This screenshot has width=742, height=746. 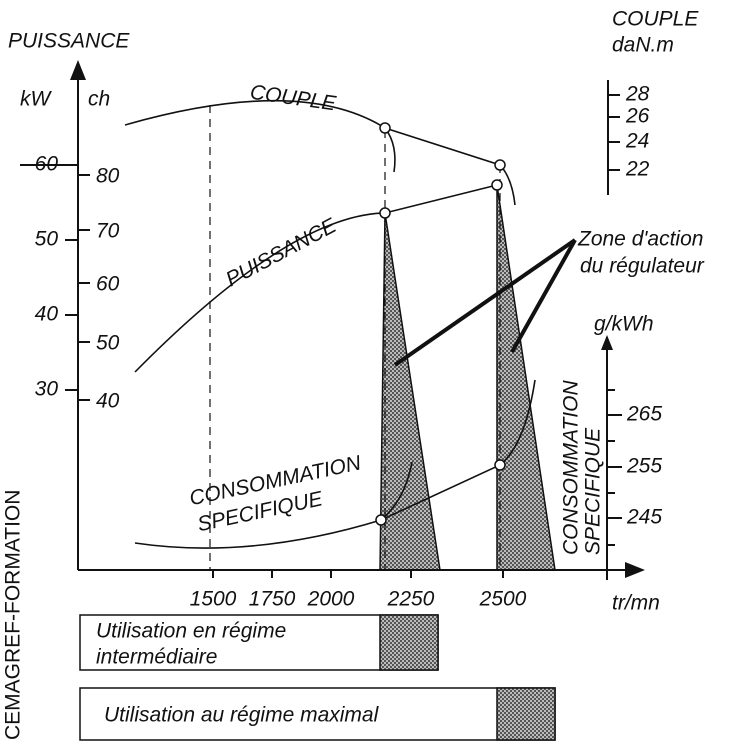 I want to click on couple-tick: 26, so click(x=637, y=116).